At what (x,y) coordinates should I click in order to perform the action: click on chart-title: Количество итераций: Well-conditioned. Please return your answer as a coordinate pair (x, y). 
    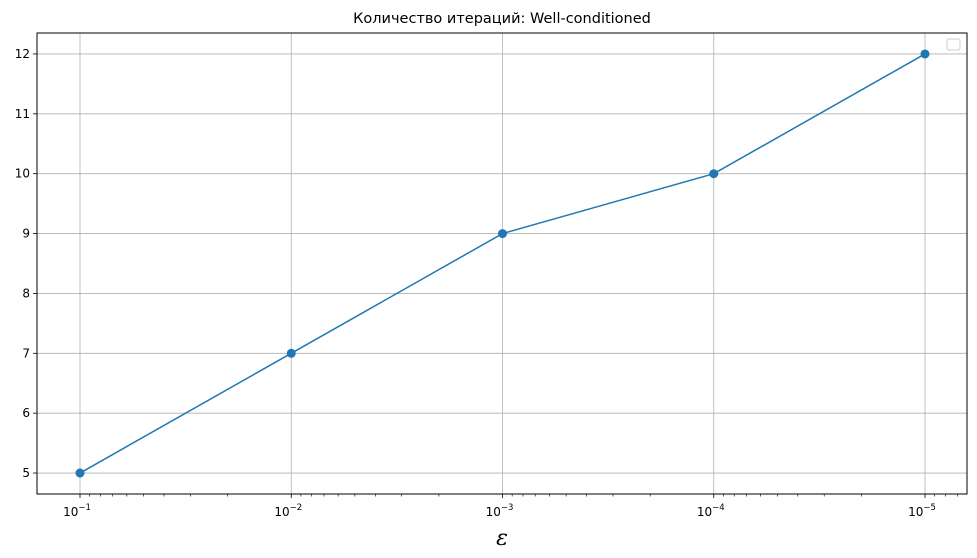
    Looking at the image, I should click on (502, 19).